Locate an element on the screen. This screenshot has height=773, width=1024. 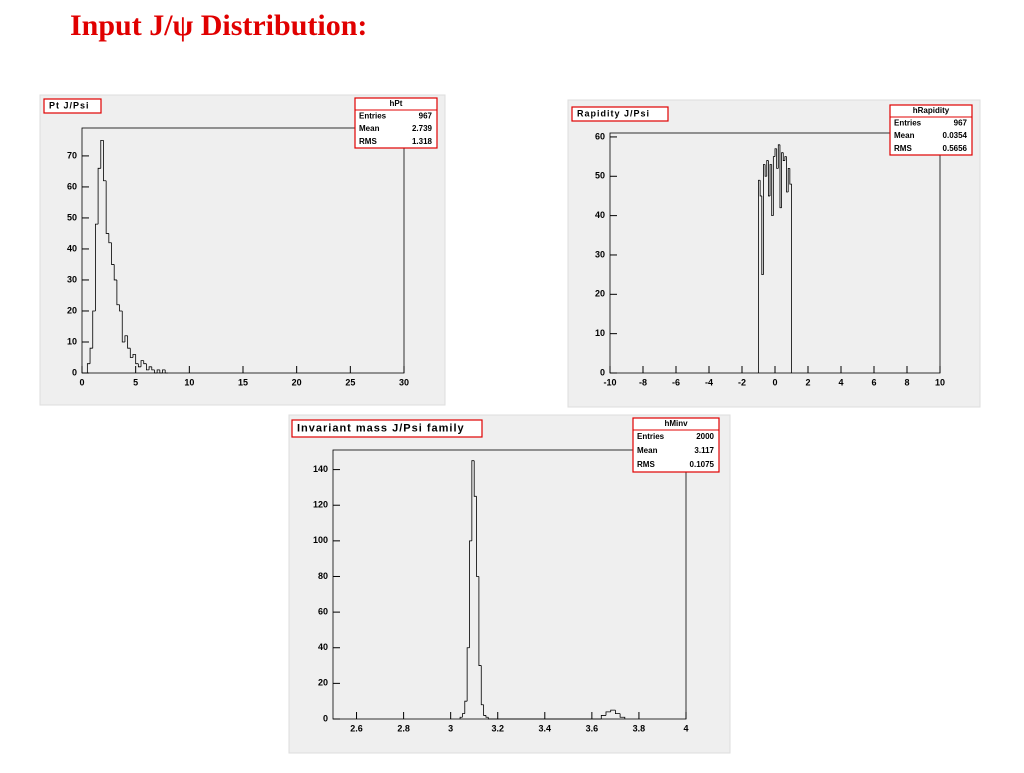
x-tick-label: 25 is located at coordinates (350, 382).